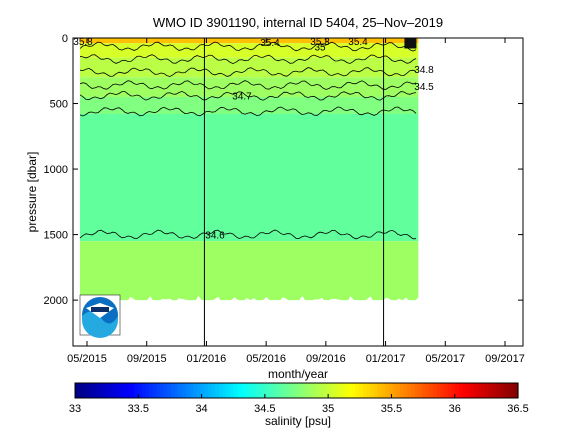 The image size is (576, 432). I want to click on x-axis-label: month/year, so click(298, 374).